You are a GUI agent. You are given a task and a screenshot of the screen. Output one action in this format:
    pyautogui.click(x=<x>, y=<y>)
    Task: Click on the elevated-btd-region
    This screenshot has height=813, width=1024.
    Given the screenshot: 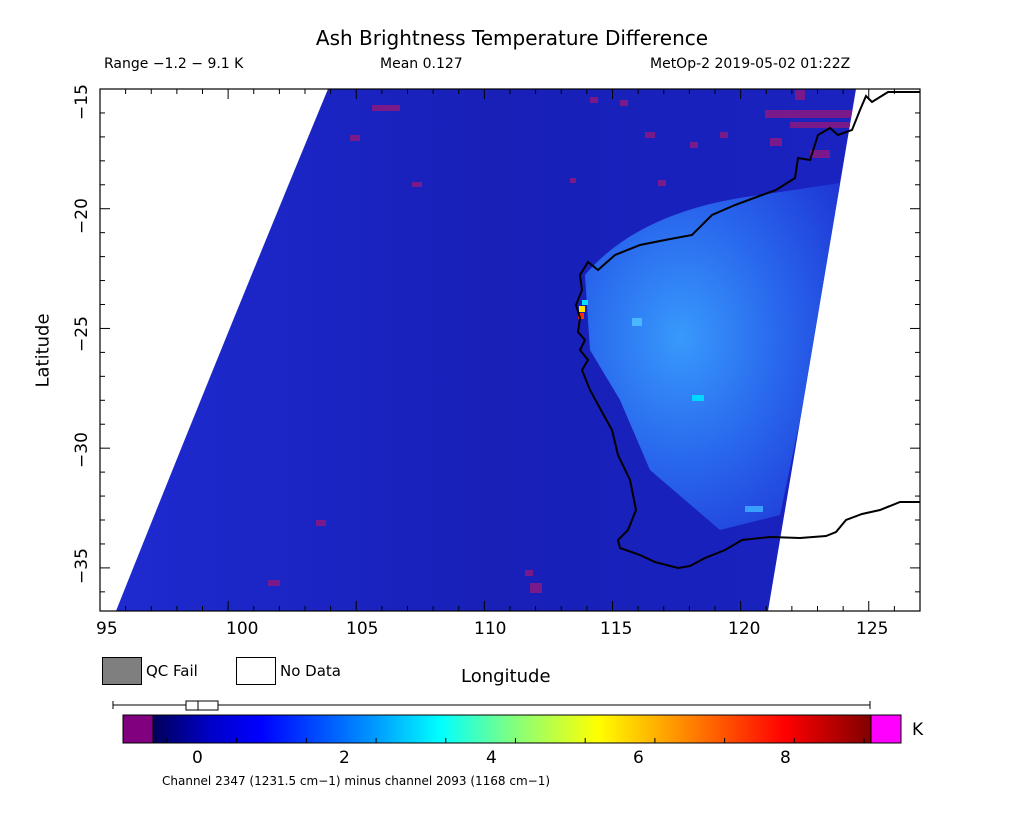 What is the action you would take?
    pyautogui.click(x=720, y=355)
    